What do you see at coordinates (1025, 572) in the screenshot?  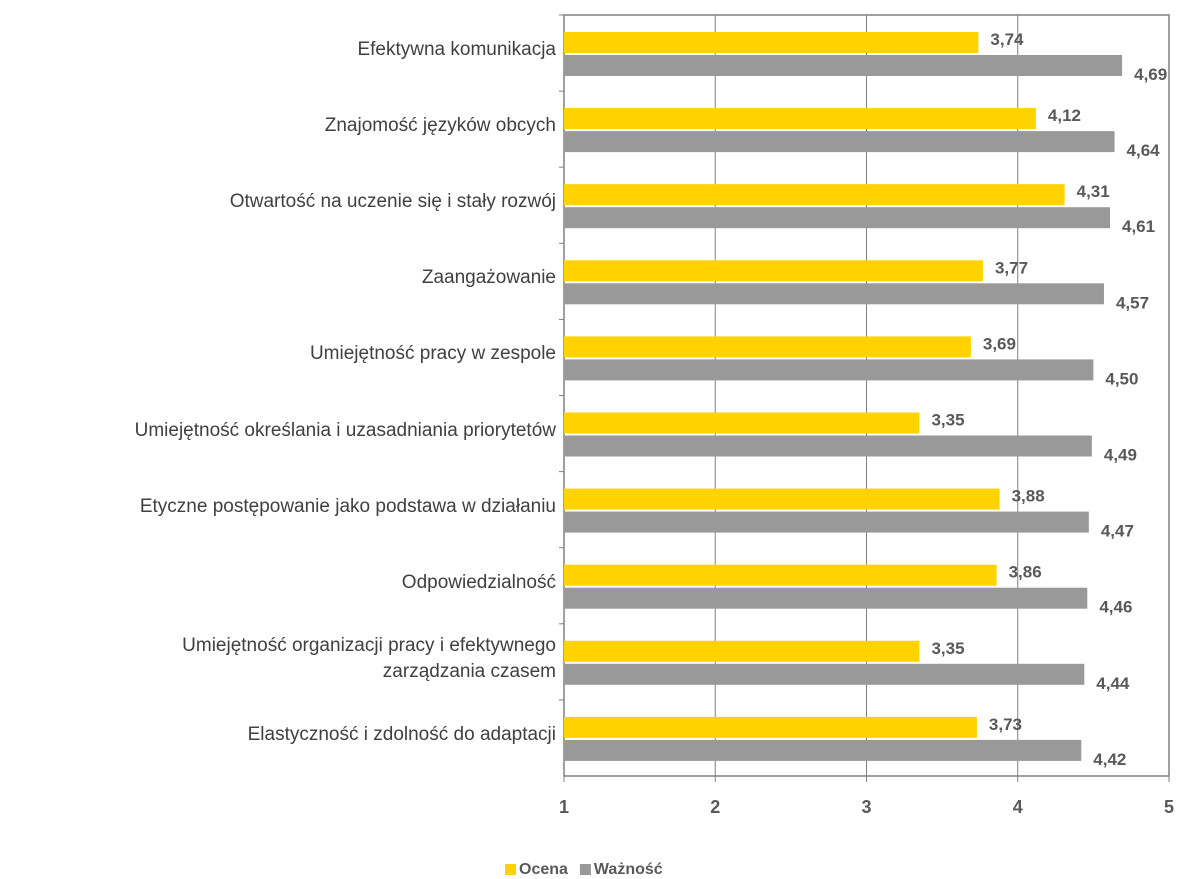 I see `value-label: 3,86` at bounding box center [1025, 572].